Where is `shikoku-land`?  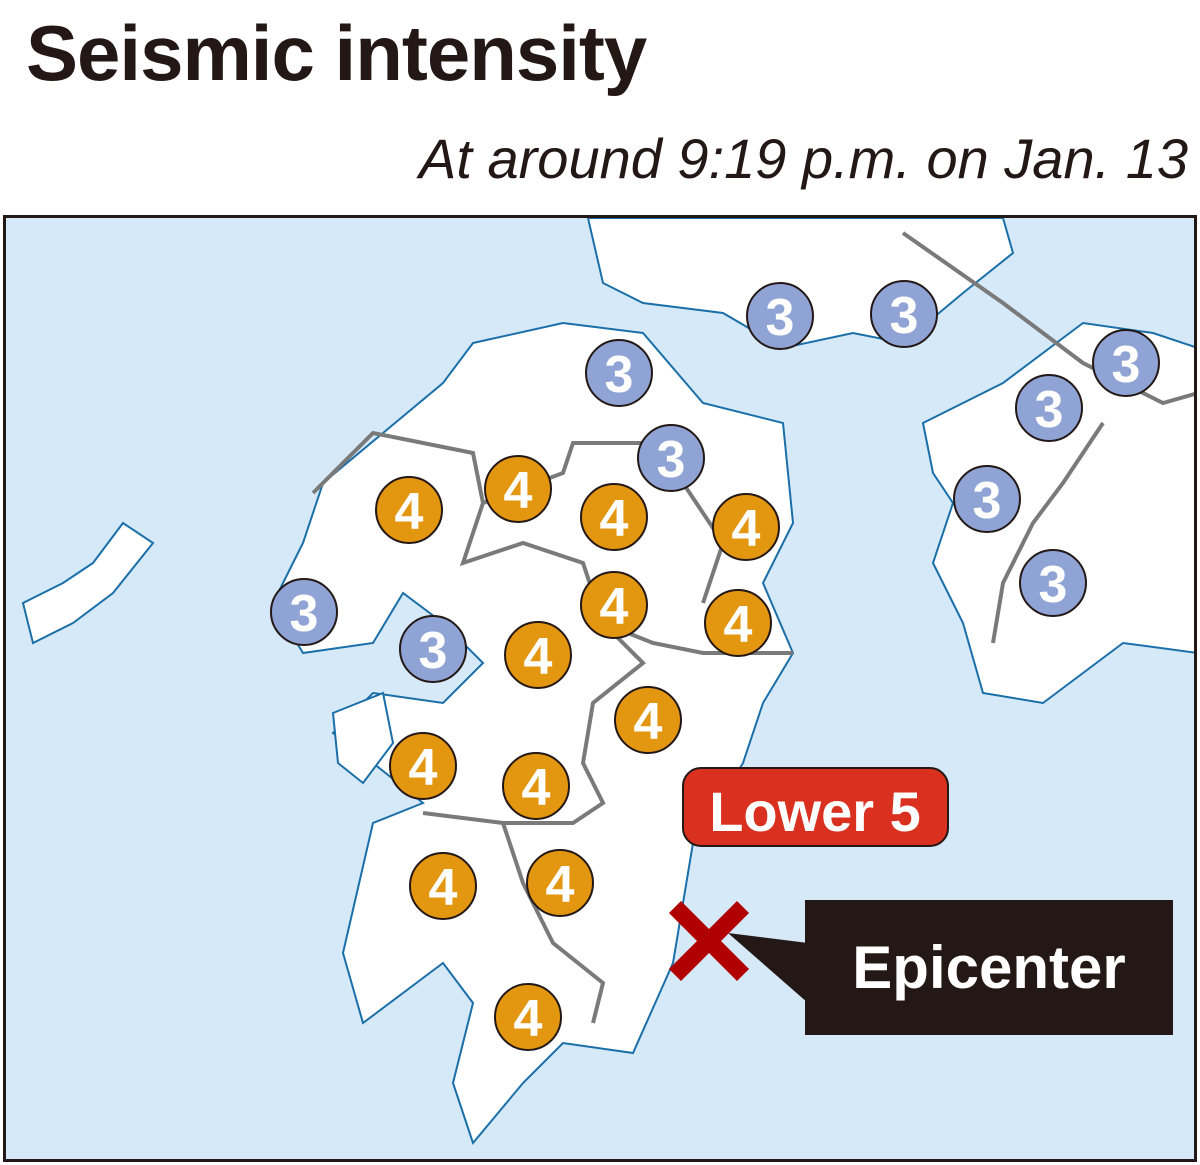 shikoku-land is located at coordinates (1057, 513).